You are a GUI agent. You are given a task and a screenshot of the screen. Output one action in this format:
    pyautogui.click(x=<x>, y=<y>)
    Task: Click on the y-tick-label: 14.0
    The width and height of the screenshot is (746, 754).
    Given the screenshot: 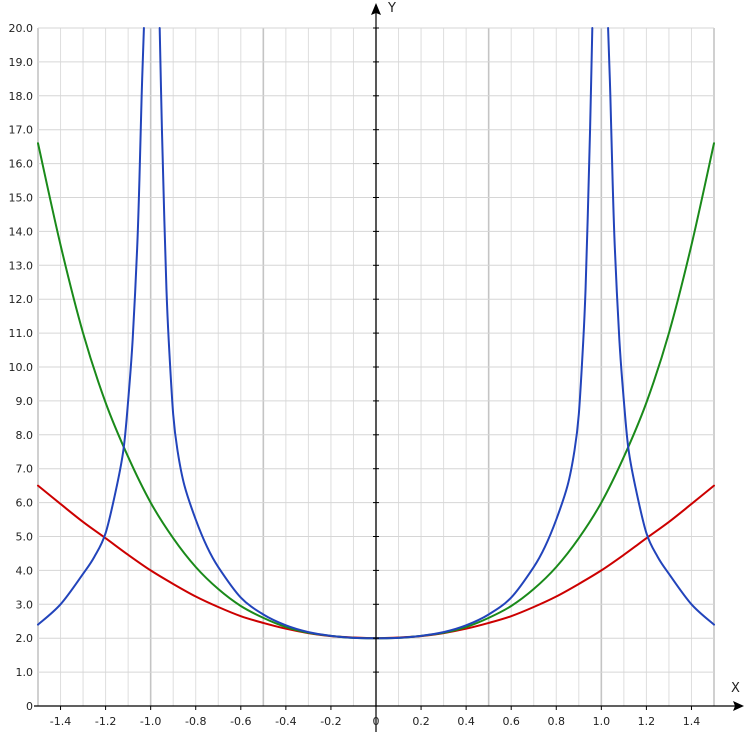 What is the action you would take?
    pyautogui.click(x=21, y=231)
    